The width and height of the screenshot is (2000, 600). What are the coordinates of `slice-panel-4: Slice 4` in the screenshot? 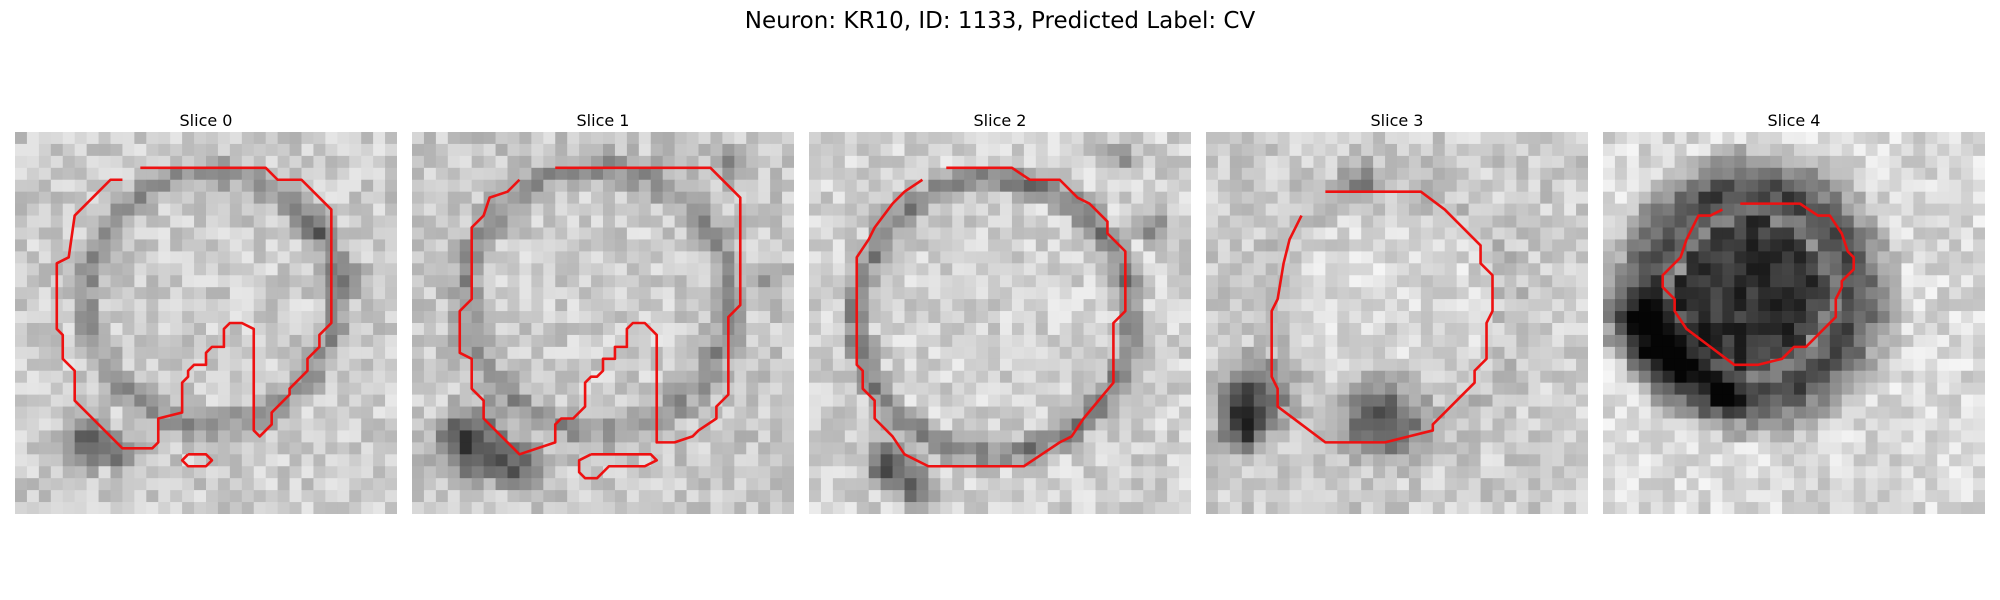 It's located at (1794, 312).